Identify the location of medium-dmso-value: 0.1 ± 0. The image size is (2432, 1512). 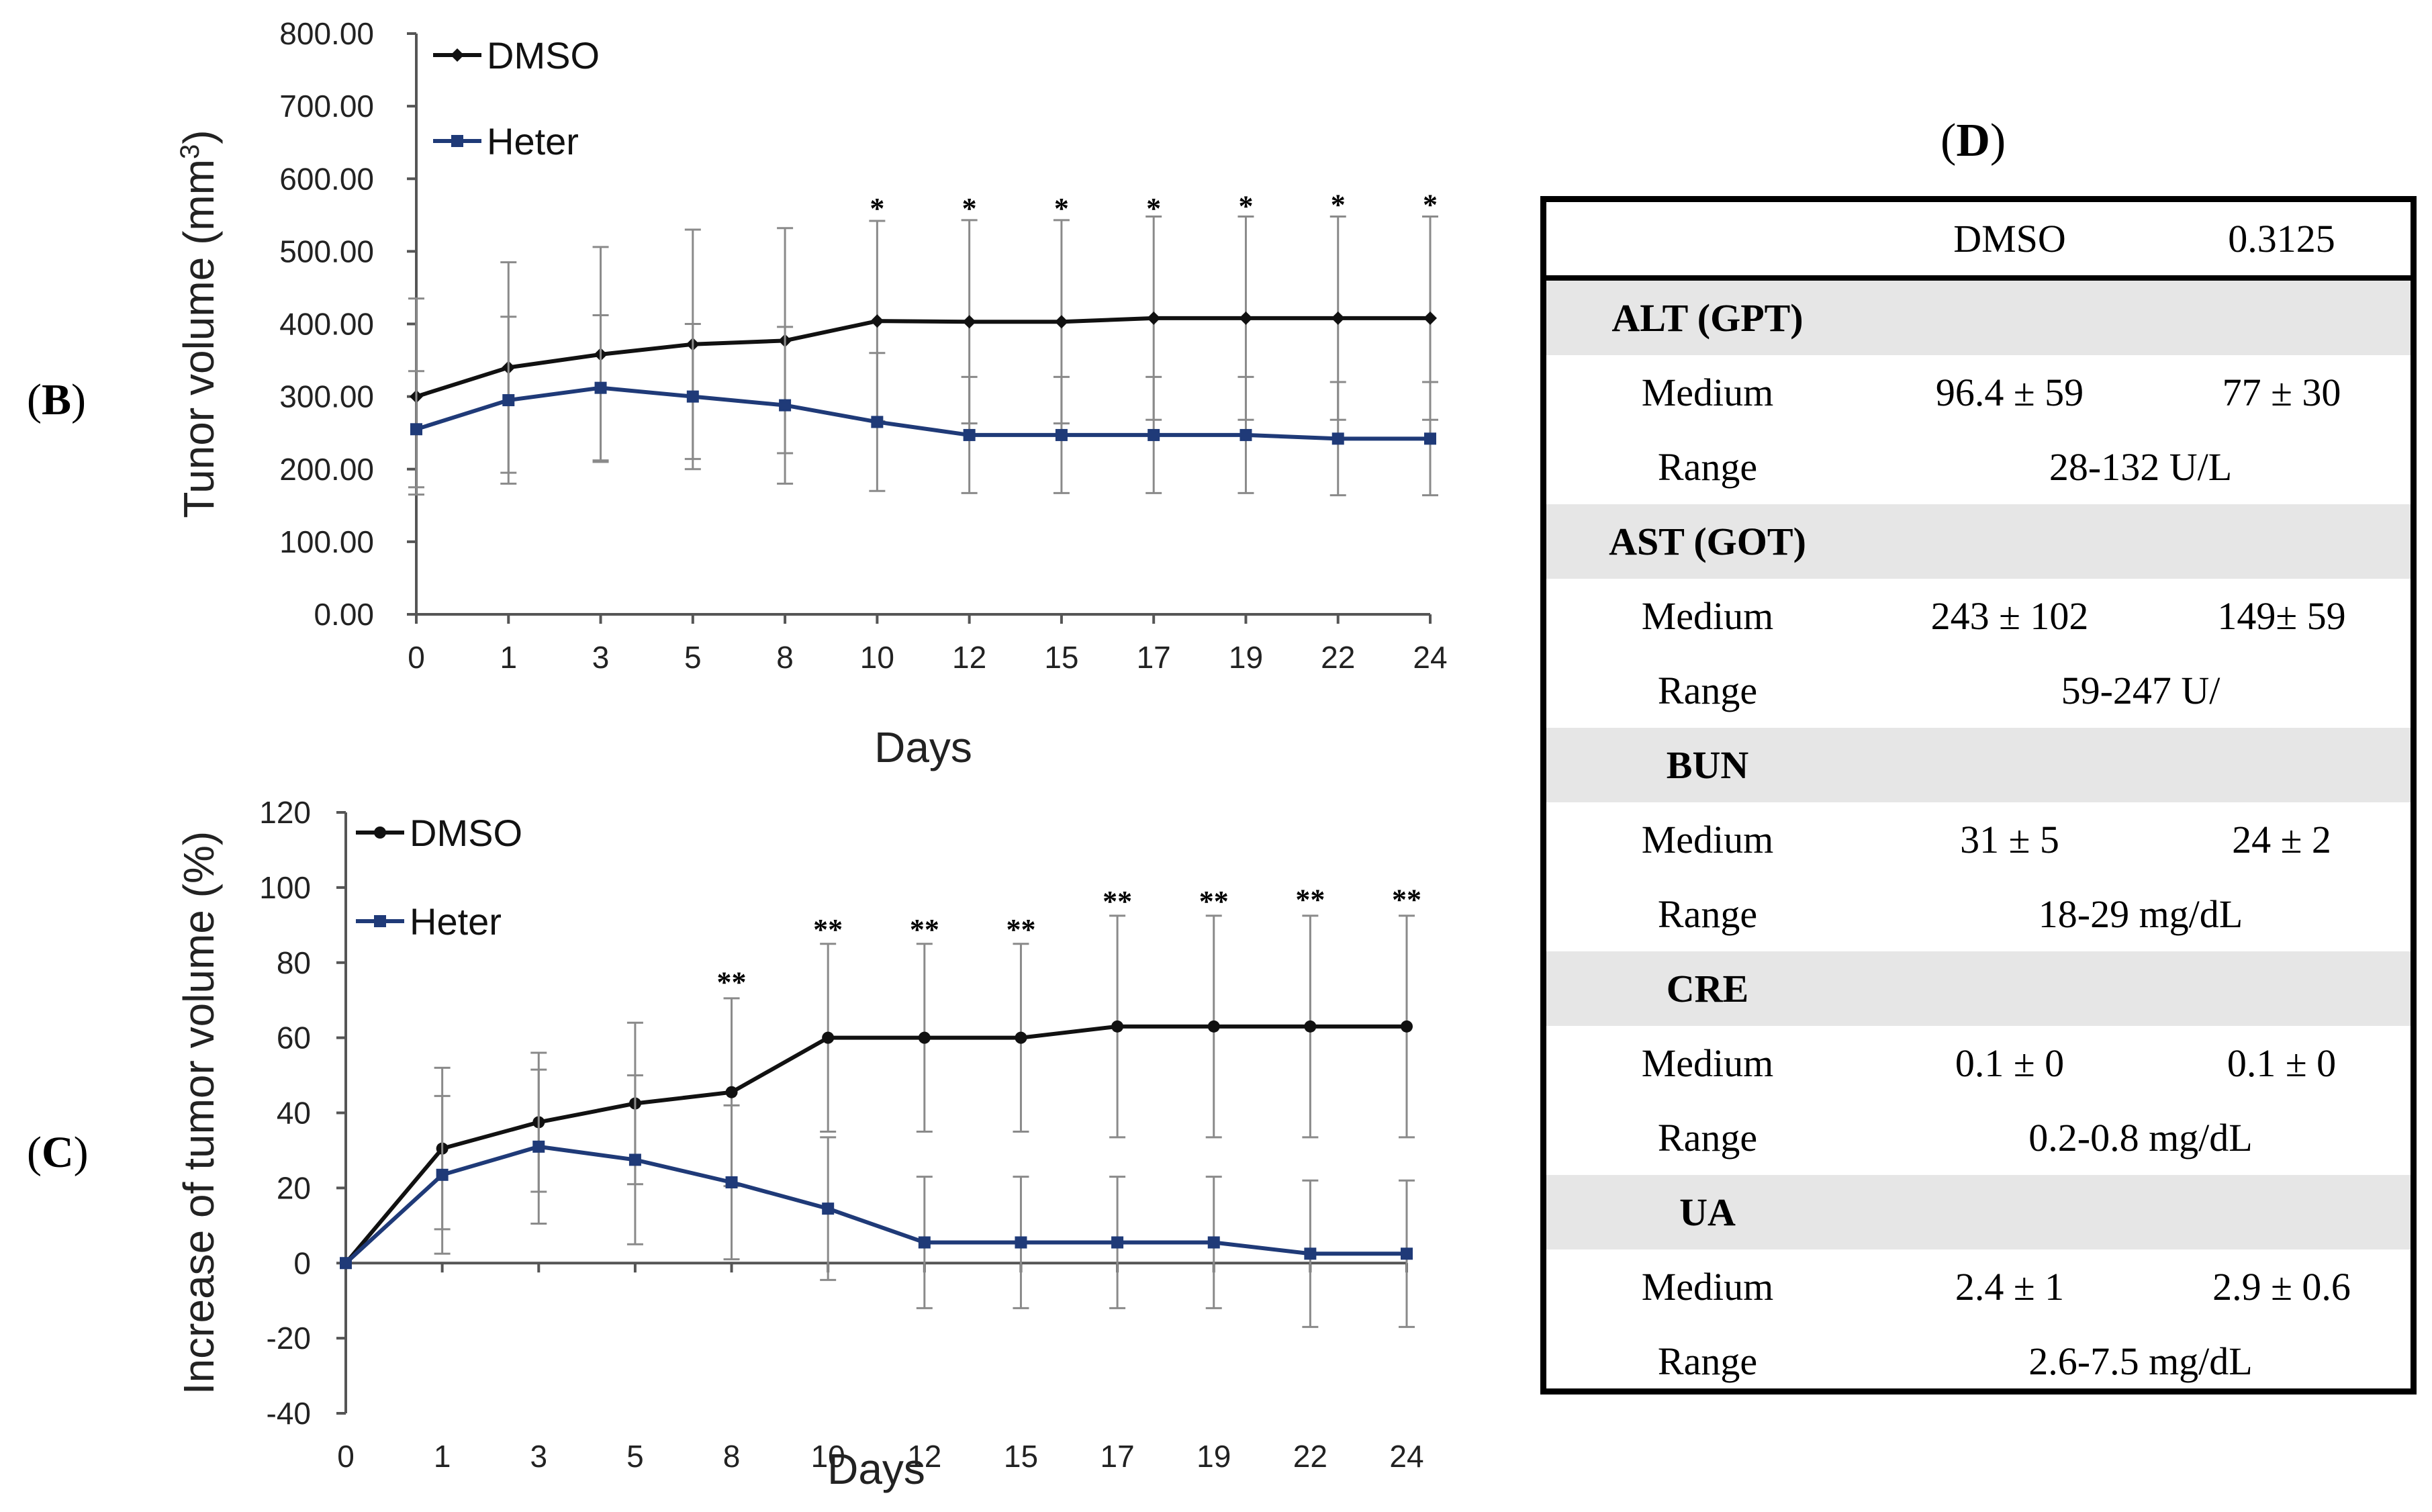
(2010, 1063).